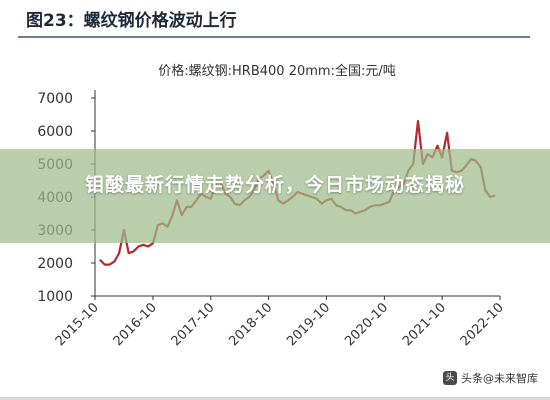  I want to click on headline-text: 钼酸最新行情走势分析，今日市场动态揭秘, so click(274, 185).